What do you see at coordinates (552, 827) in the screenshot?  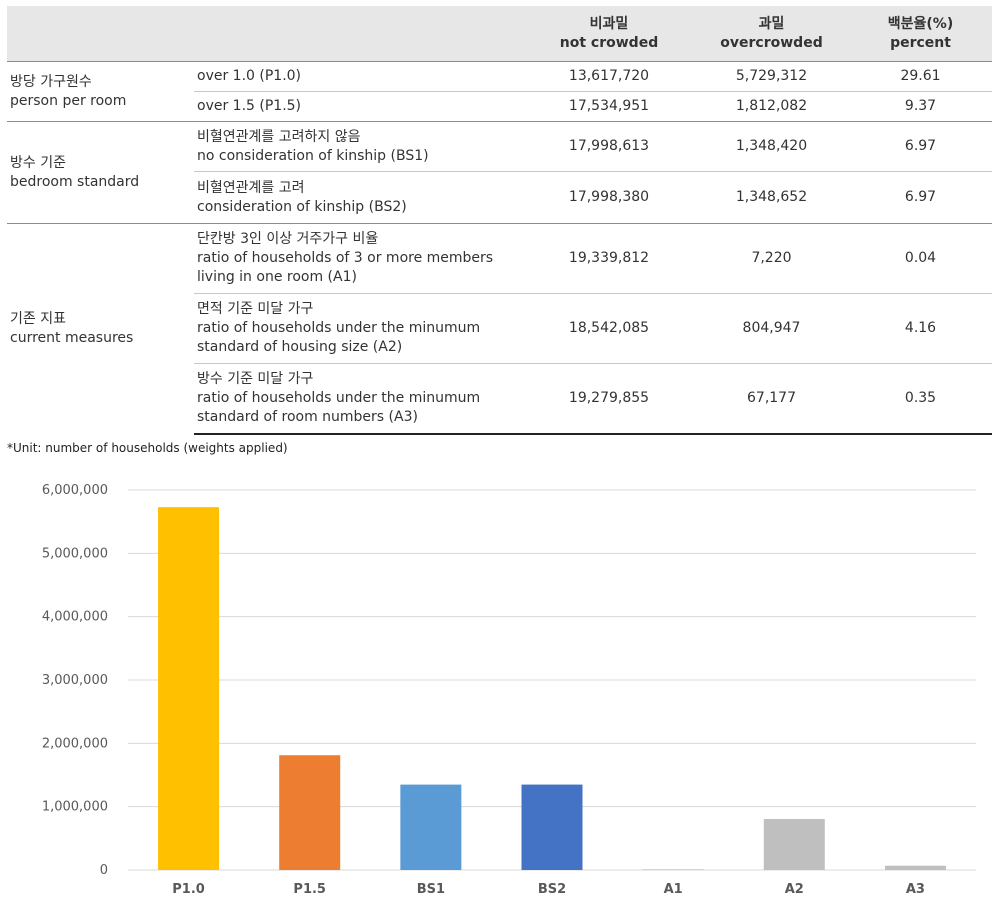 I see `bar-bs2` at bounding box center [552, 827].